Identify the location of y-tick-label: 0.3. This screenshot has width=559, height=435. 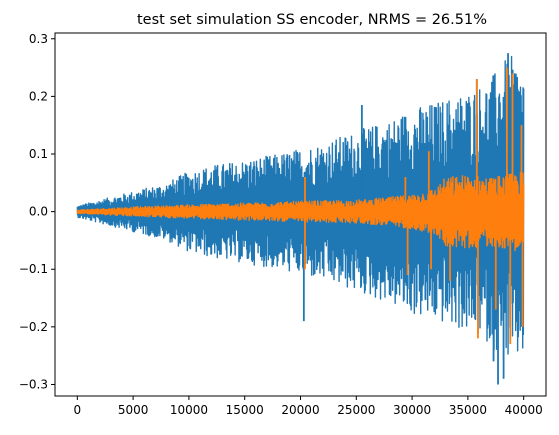
(38, 39).